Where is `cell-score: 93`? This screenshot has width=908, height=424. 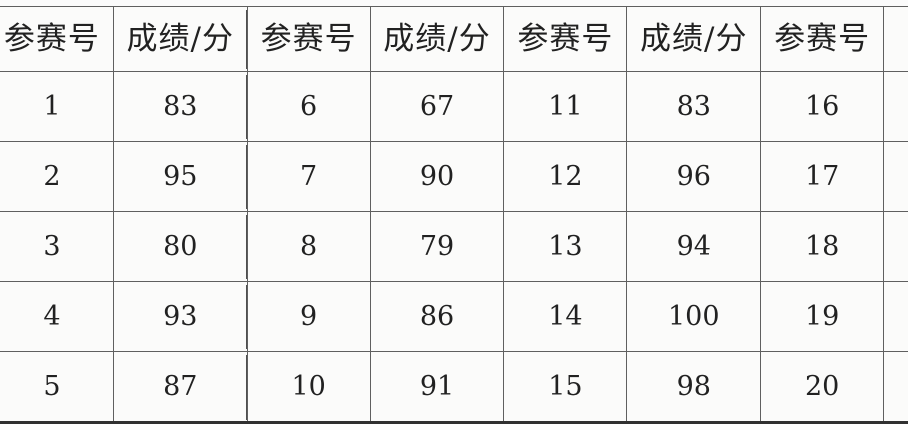
cell-score: 93 is located at coordinates (180, 316).